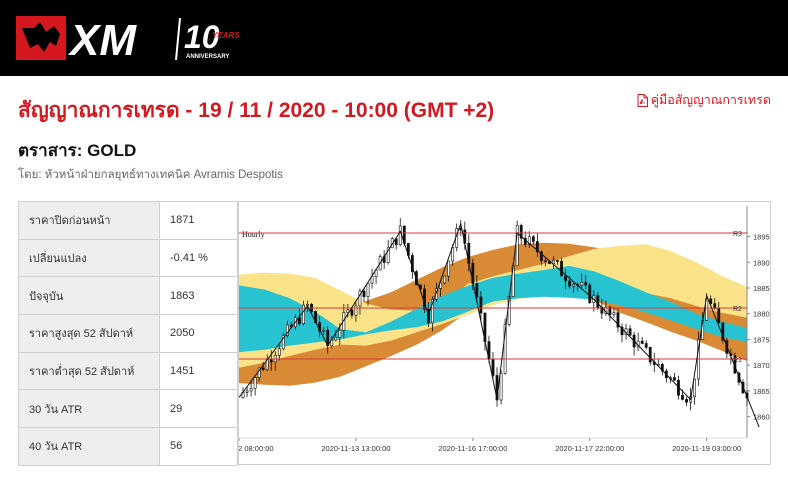  Describe the element at coordinates (761, 339) in the screenshot. I see `y-tick-label: 1875` at that location.